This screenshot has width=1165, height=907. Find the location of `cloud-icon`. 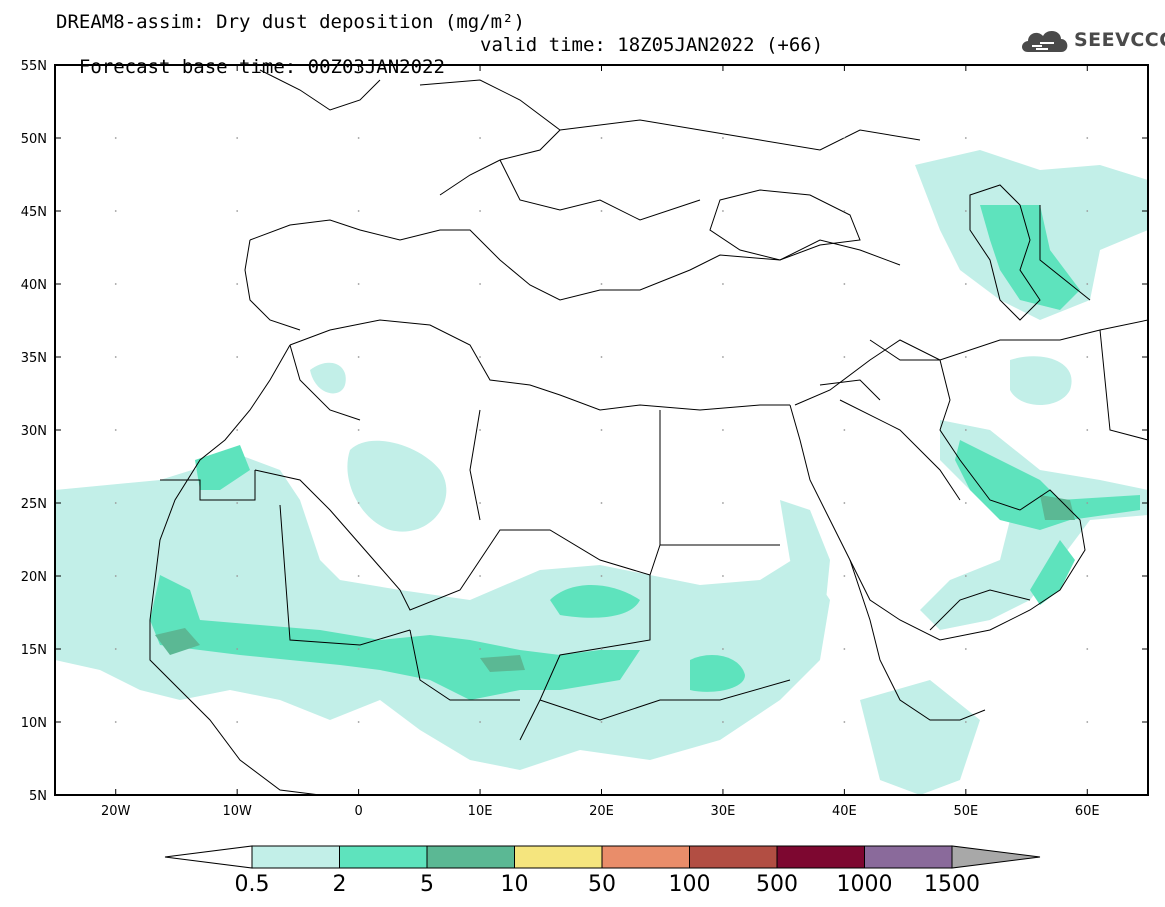

cloud-icon is located at coordinates (1045, 41).